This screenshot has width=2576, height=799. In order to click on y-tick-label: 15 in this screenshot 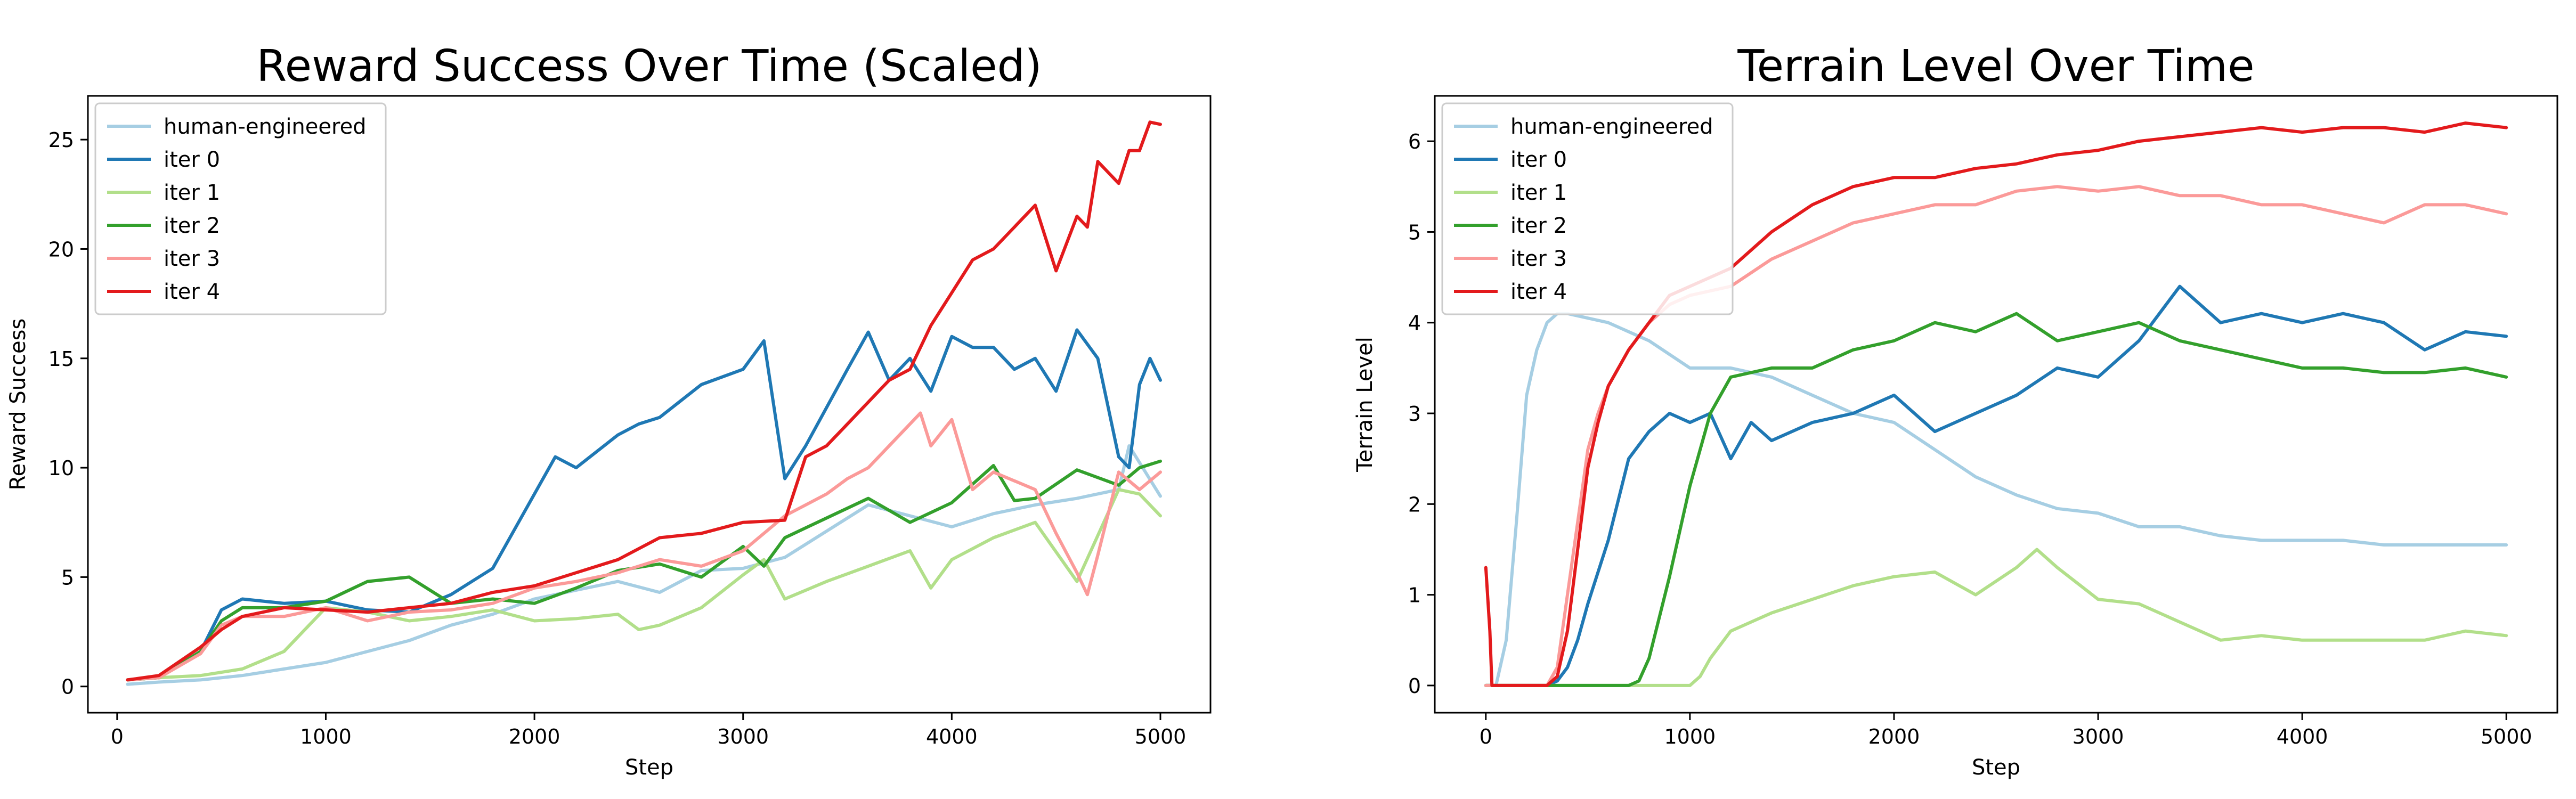, I will do `click(61, 359)`.